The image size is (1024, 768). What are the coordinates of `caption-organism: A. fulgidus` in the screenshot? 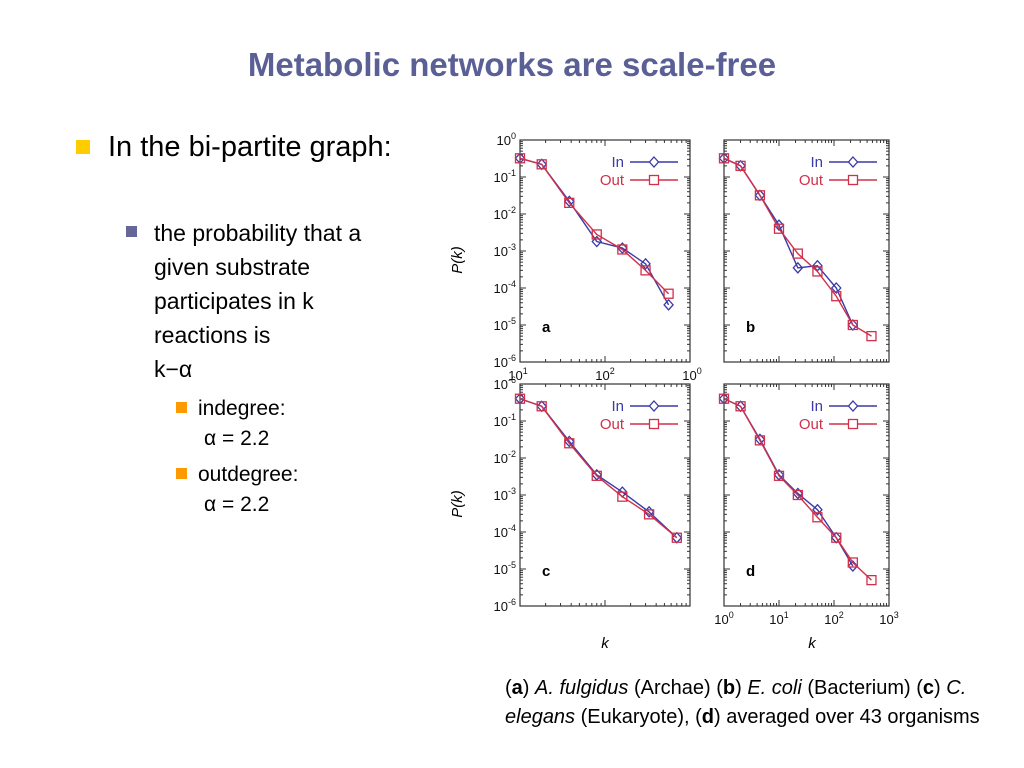 It's located at (582, 688).